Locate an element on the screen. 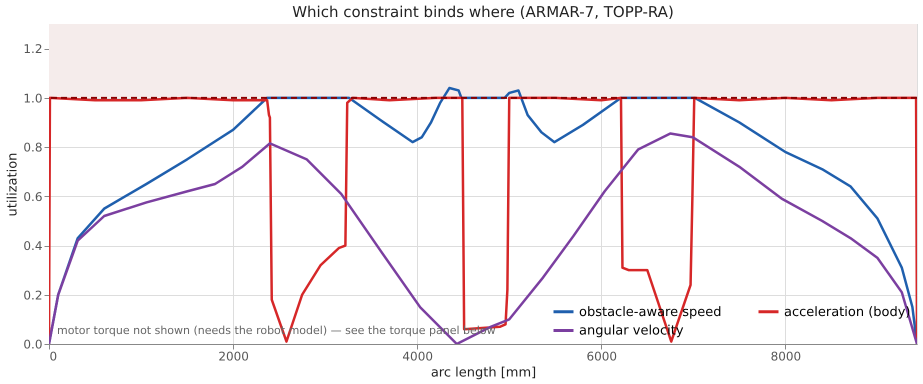  y-tick-label: 1.0 is located at coordinates (32, 98).